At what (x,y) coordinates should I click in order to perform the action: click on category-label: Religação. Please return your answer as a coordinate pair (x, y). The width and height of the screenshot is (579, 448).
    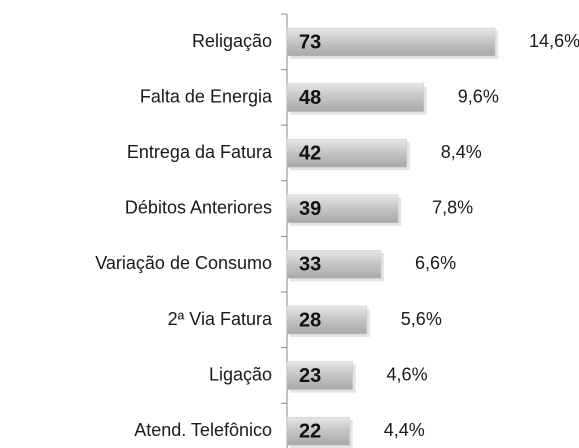
    Looking at the image, I should click on (232, 41).